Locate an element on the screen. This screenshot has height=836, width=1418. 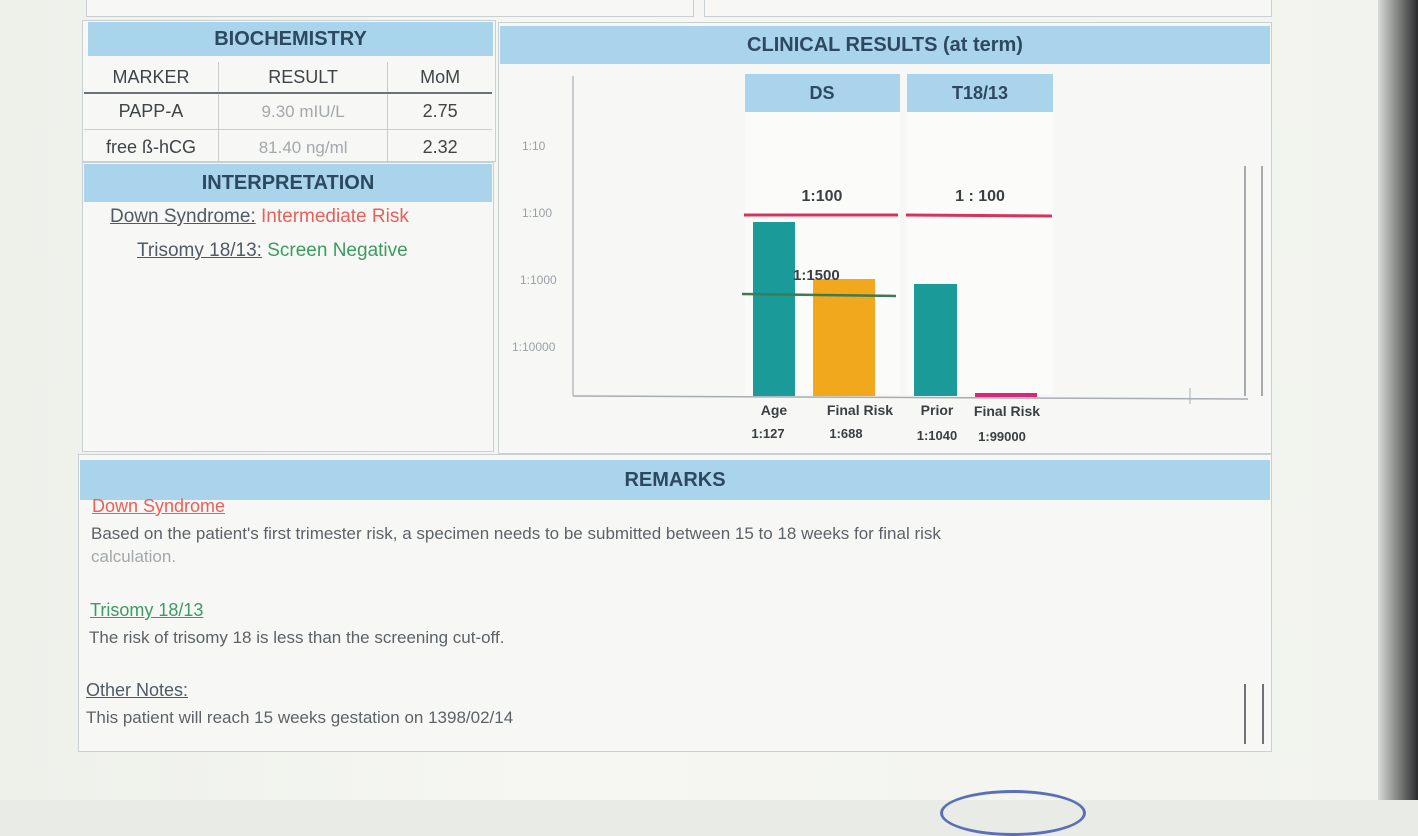
interpretation-down-syndrome: Down Syndrome: Intermediate Risk is located at coordinates (259, 217).